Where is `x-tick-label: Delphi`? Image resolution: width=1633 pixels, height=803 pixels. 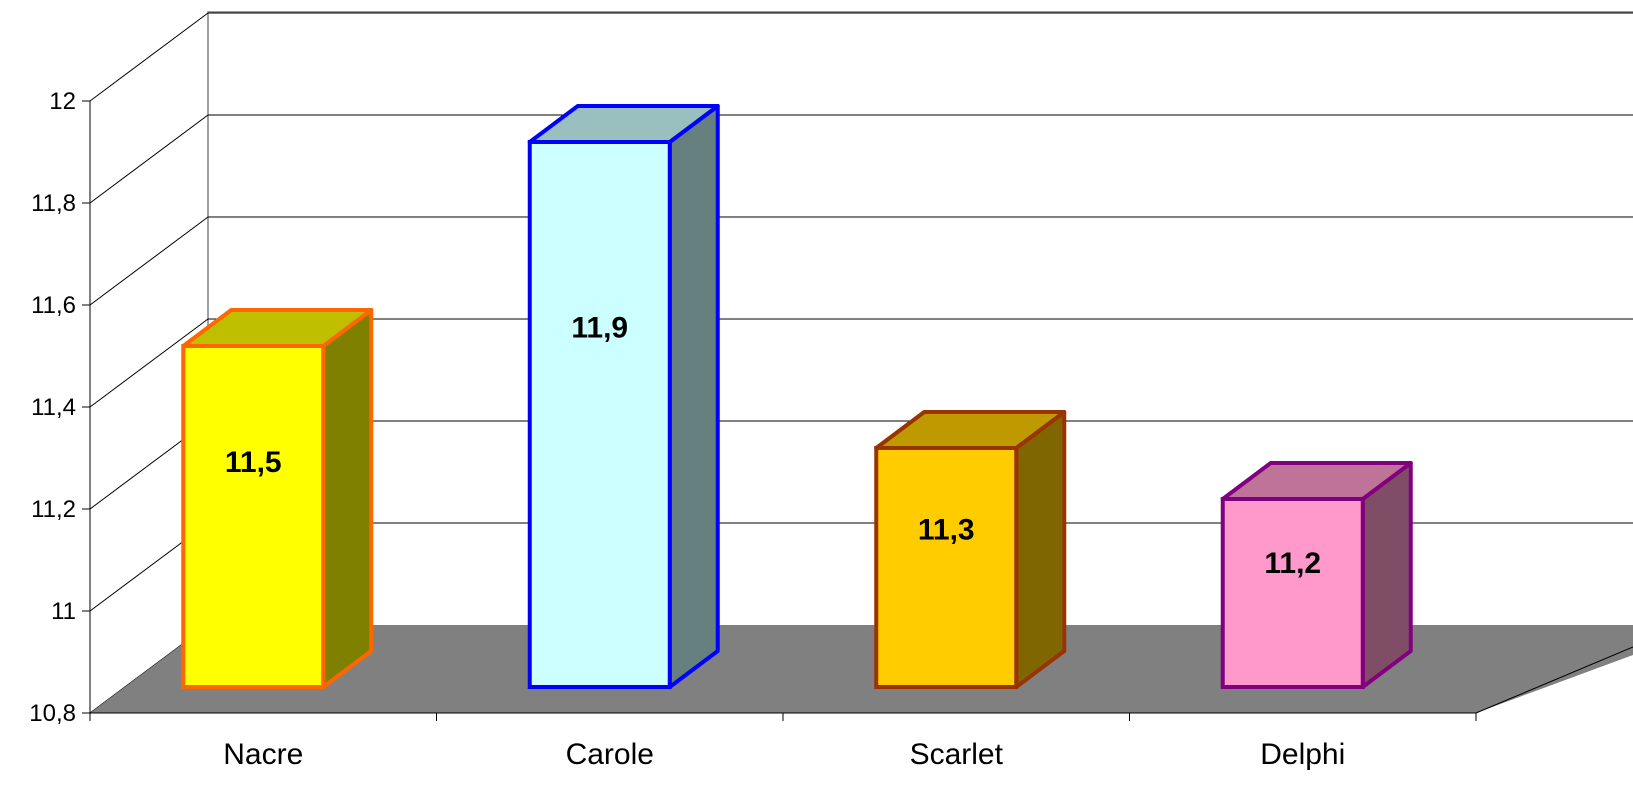
x-tick-label: Delphi is located at coordinates (1302, 754).